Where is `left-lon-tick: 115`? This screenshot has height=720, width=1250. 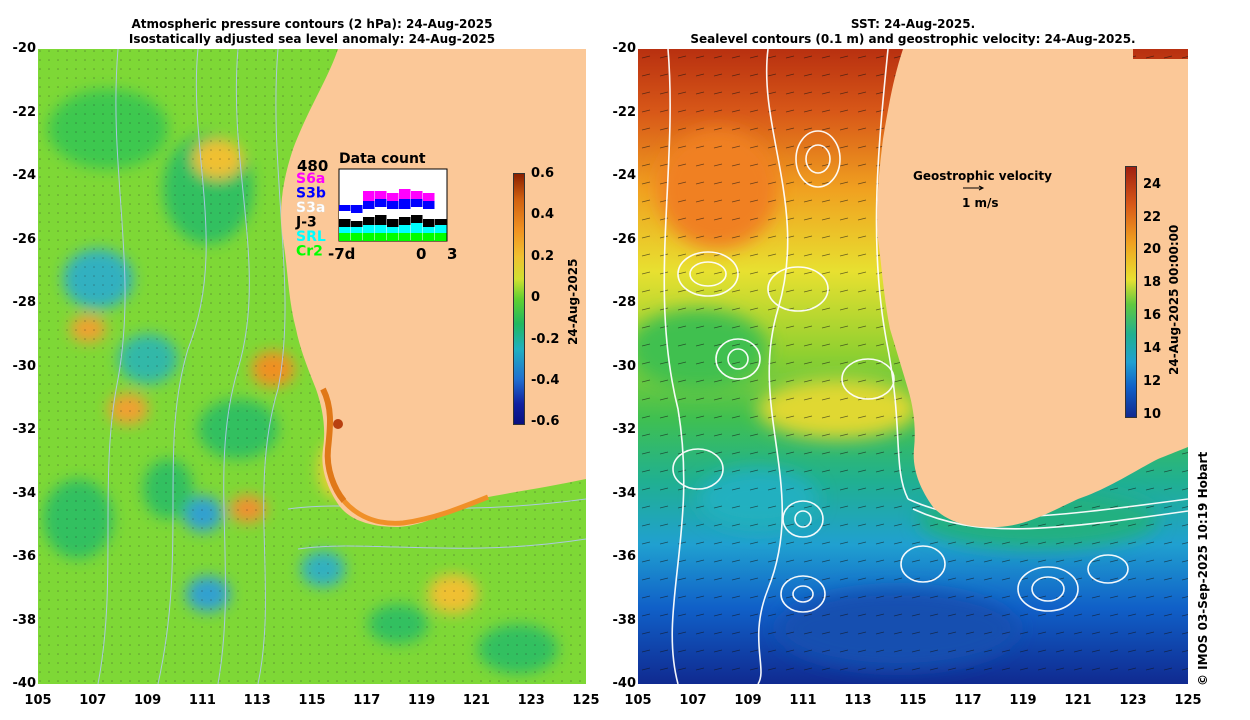 left-lon-tick: 115 is located at coordinates (312, 700).